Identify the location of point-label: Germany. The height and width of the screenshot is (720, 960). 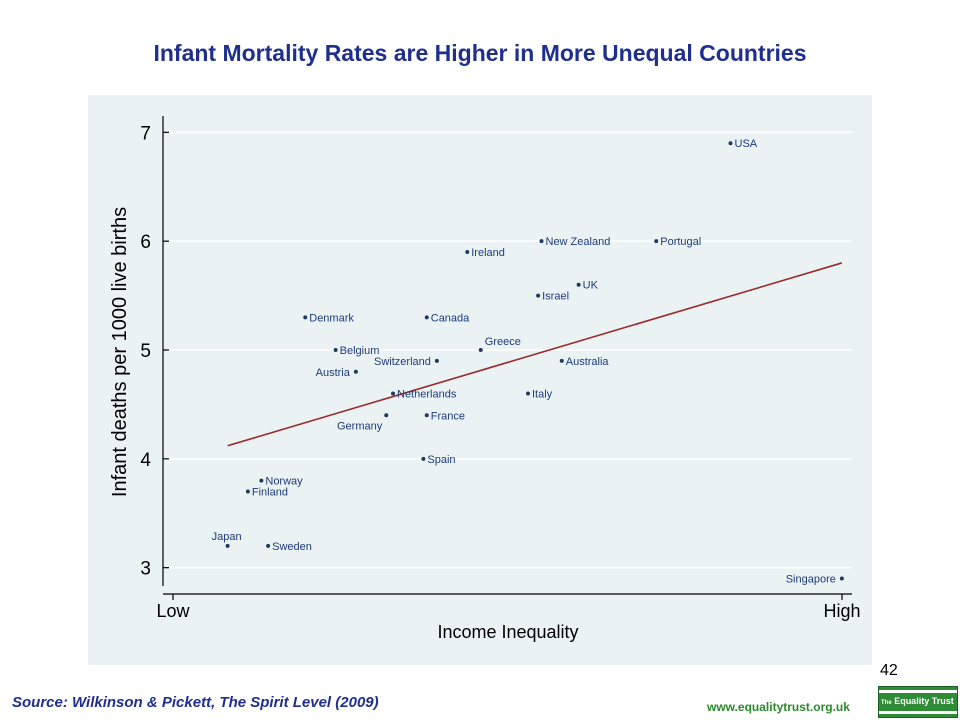
(360, 426).